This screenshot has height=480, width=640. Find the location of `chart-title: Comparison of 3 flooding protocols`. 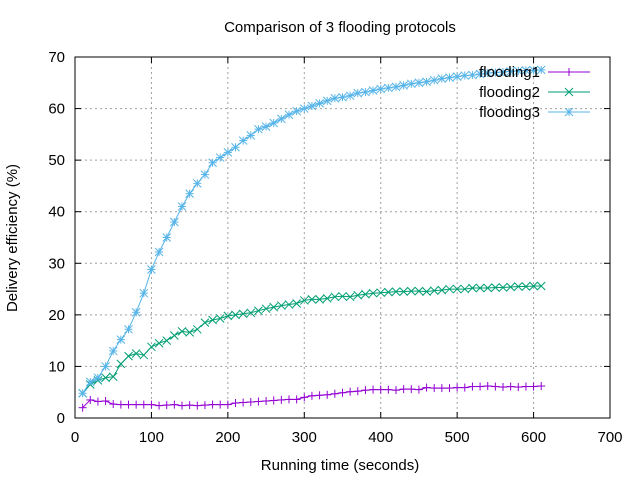

chart-title: Comparison of 3 flooding protocols is located at coordinates (340, 27).